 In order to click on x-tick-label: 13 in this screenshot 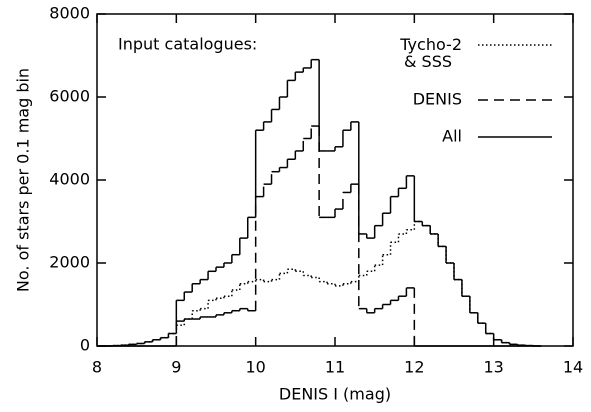, I will do `click(493, 367)`.